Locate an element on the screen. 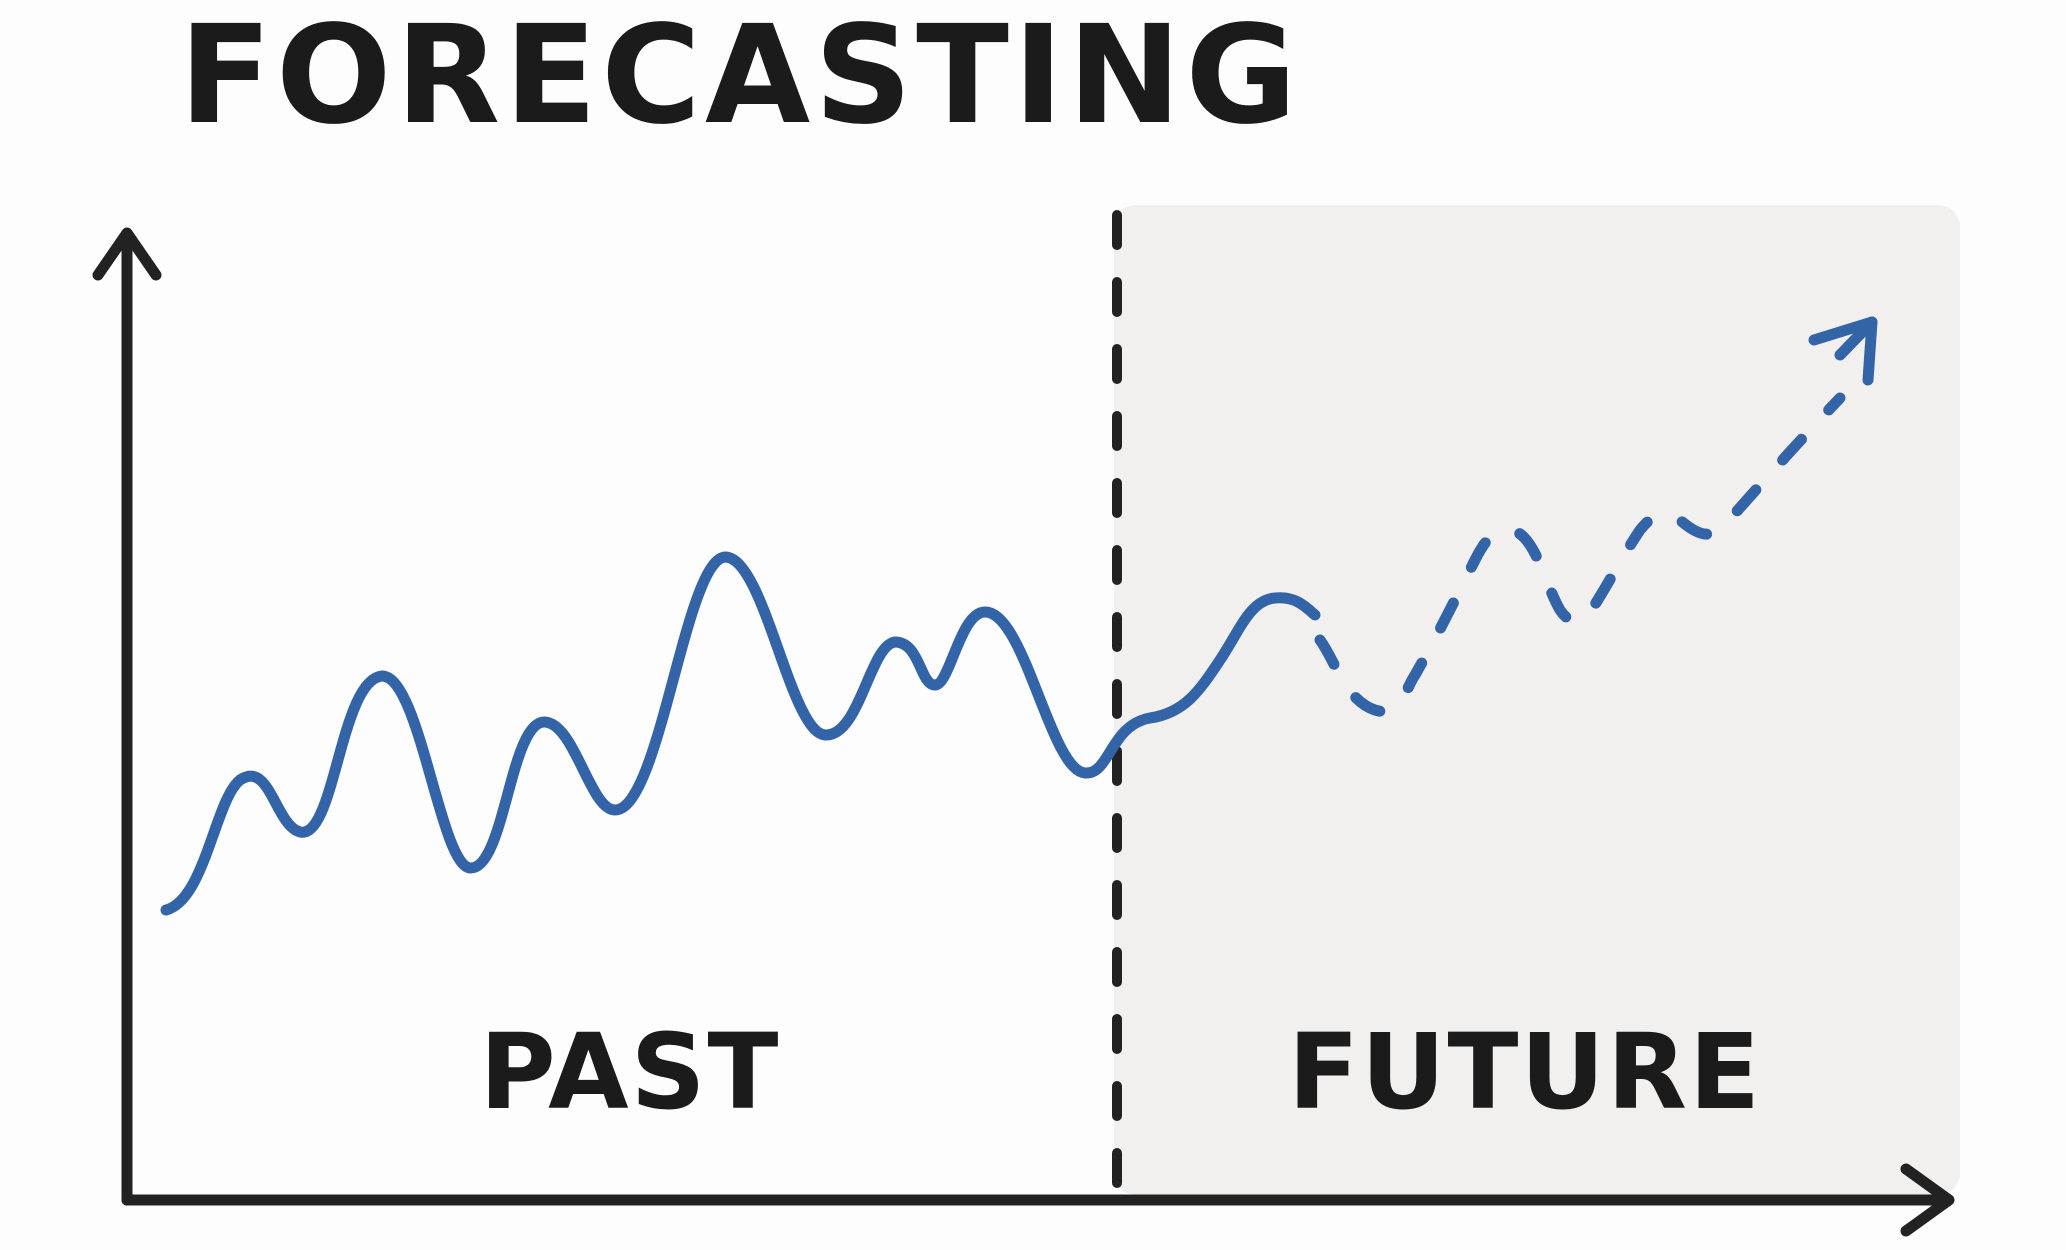 Image resolution: width=2066 pixels, height=1250 pixels. past-label: PAST is located at coordinates (629, 1072).